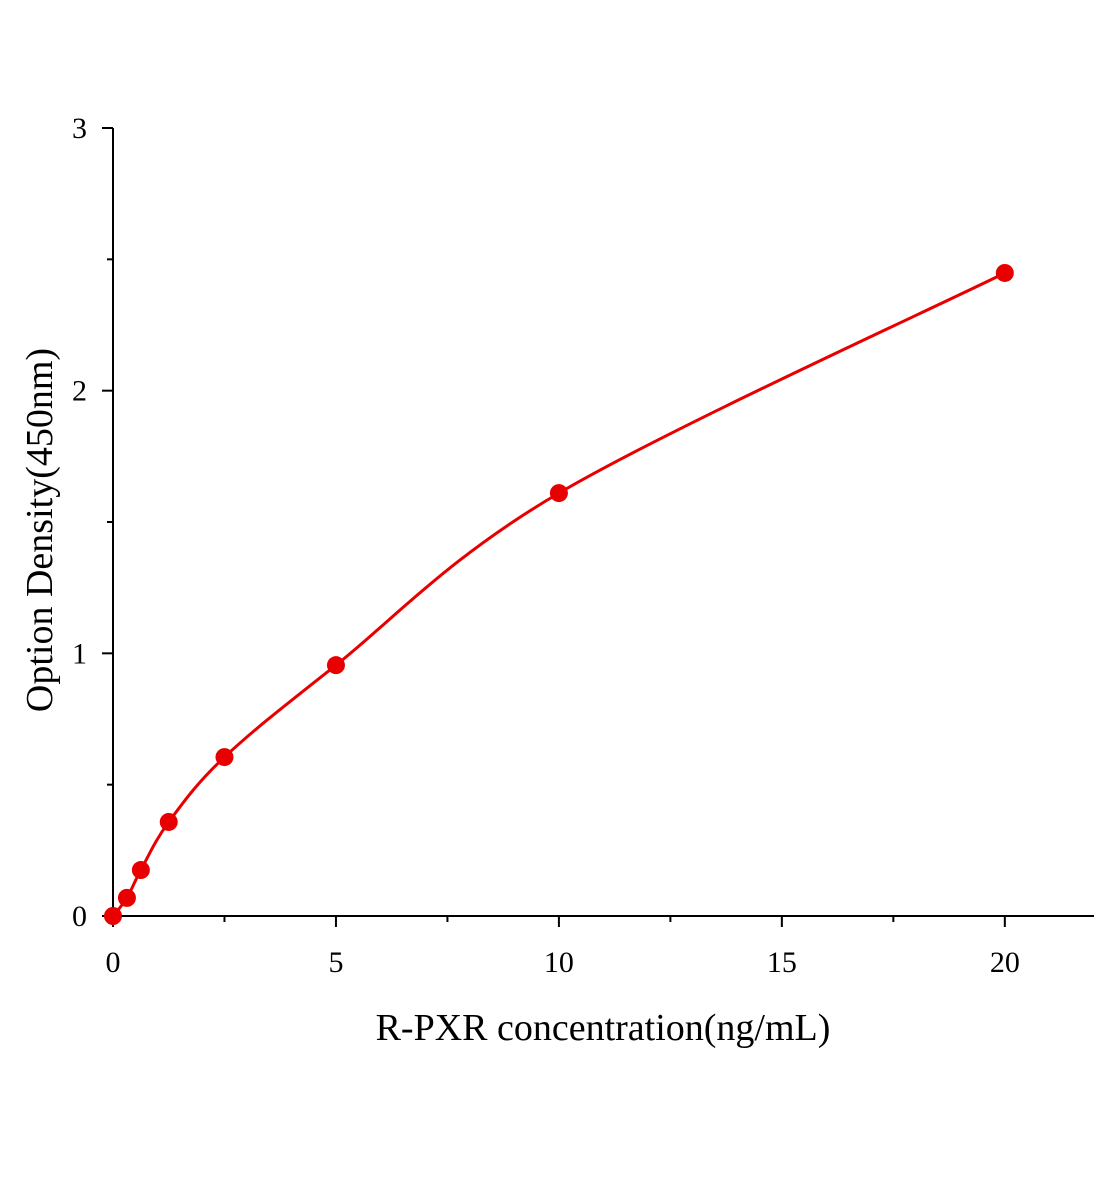 This screenshot has height=1200, width=1104. Describe the element at coordinates (1005, 962) in the screenshot. I see `x-tick-label: 20` at that location.